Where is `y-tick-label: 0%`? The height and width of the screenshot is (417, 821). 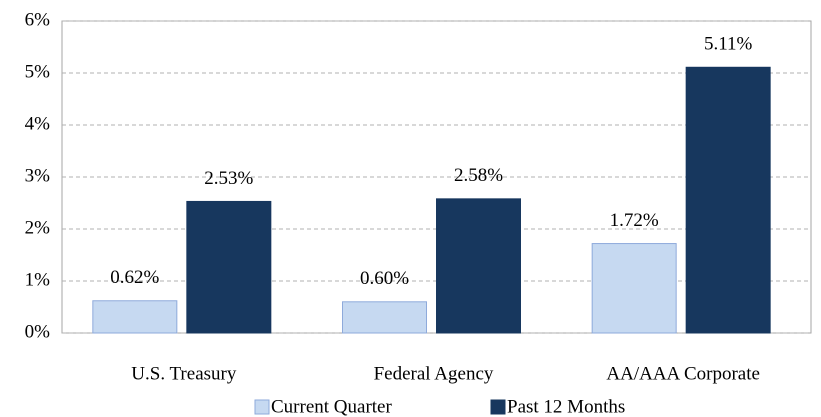
y-tick-label: 0% is located at coordinates (38, 331).